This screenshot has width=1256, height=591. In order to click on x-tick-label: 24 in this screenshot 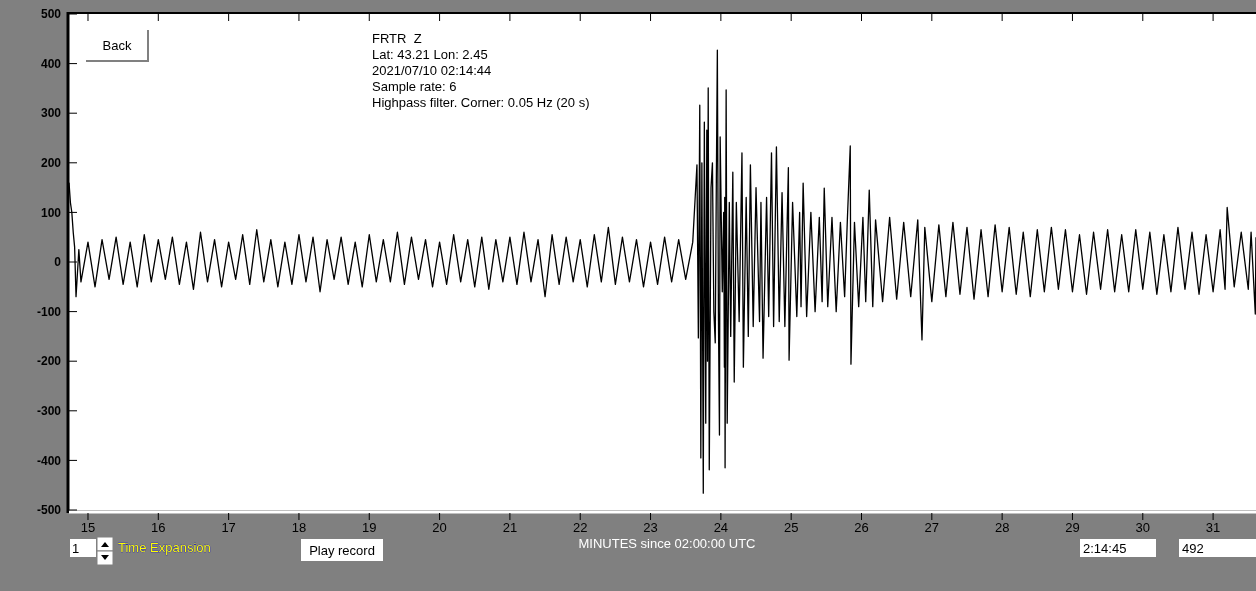, I will do `click(721, 527)`.